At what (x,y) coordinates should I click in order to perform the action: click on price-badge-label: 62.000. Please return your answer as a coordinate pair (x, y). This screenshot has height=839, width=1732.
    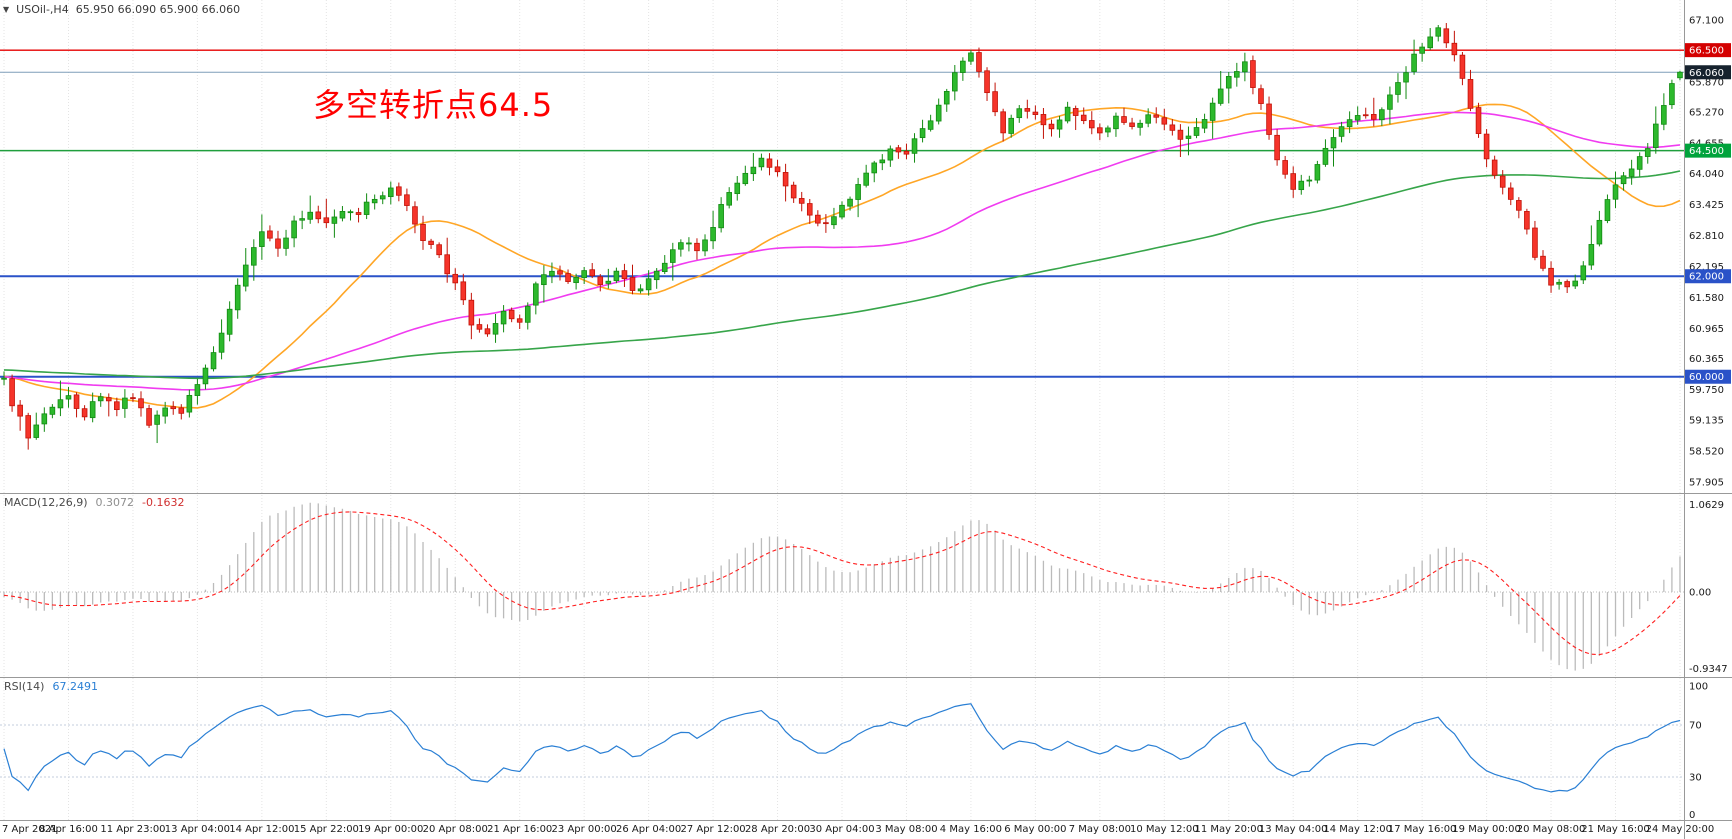
    Looking at the image, I should click on (1706, 277).